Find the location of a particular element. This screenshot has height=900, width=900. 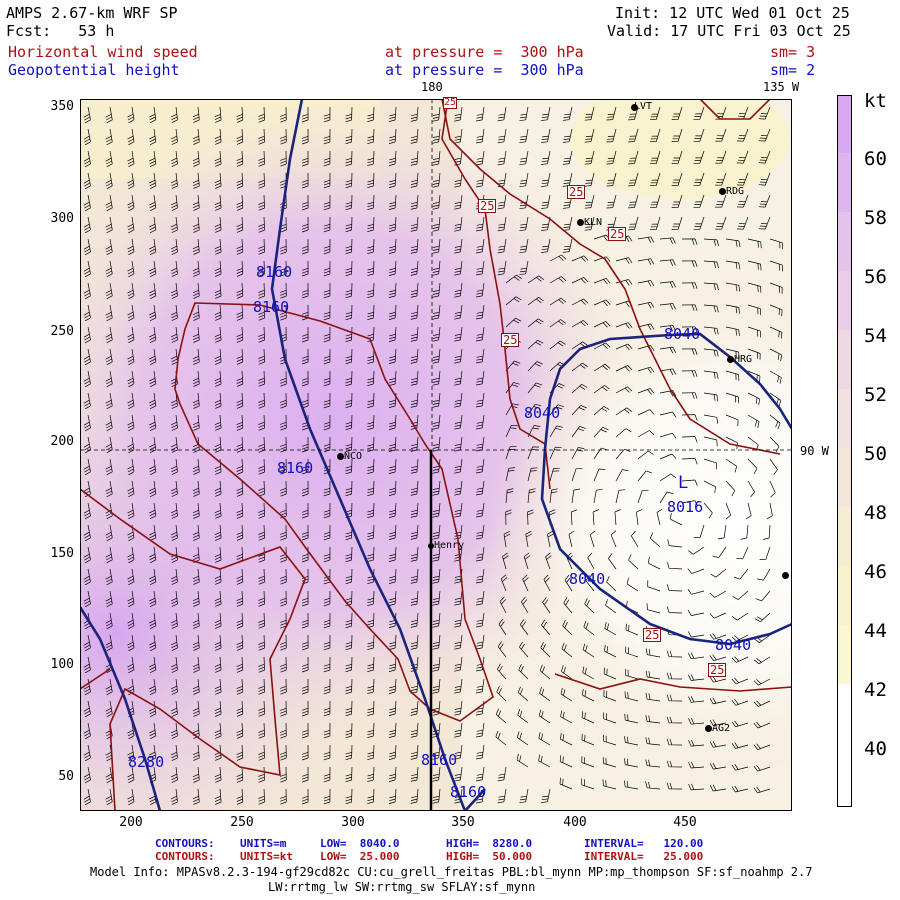

colorbar-label: 52 is located at coordinates (875, 395).